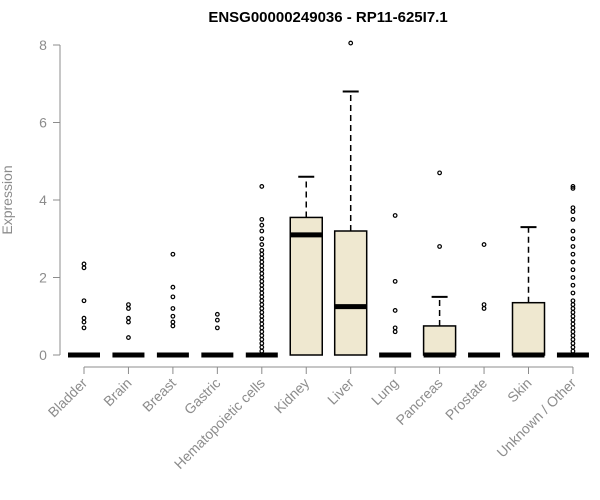  What do you see at coordinates (466, 399) in the screenshot?
I see `x-tick-label: Prostate` at bounding box center [466, 399].